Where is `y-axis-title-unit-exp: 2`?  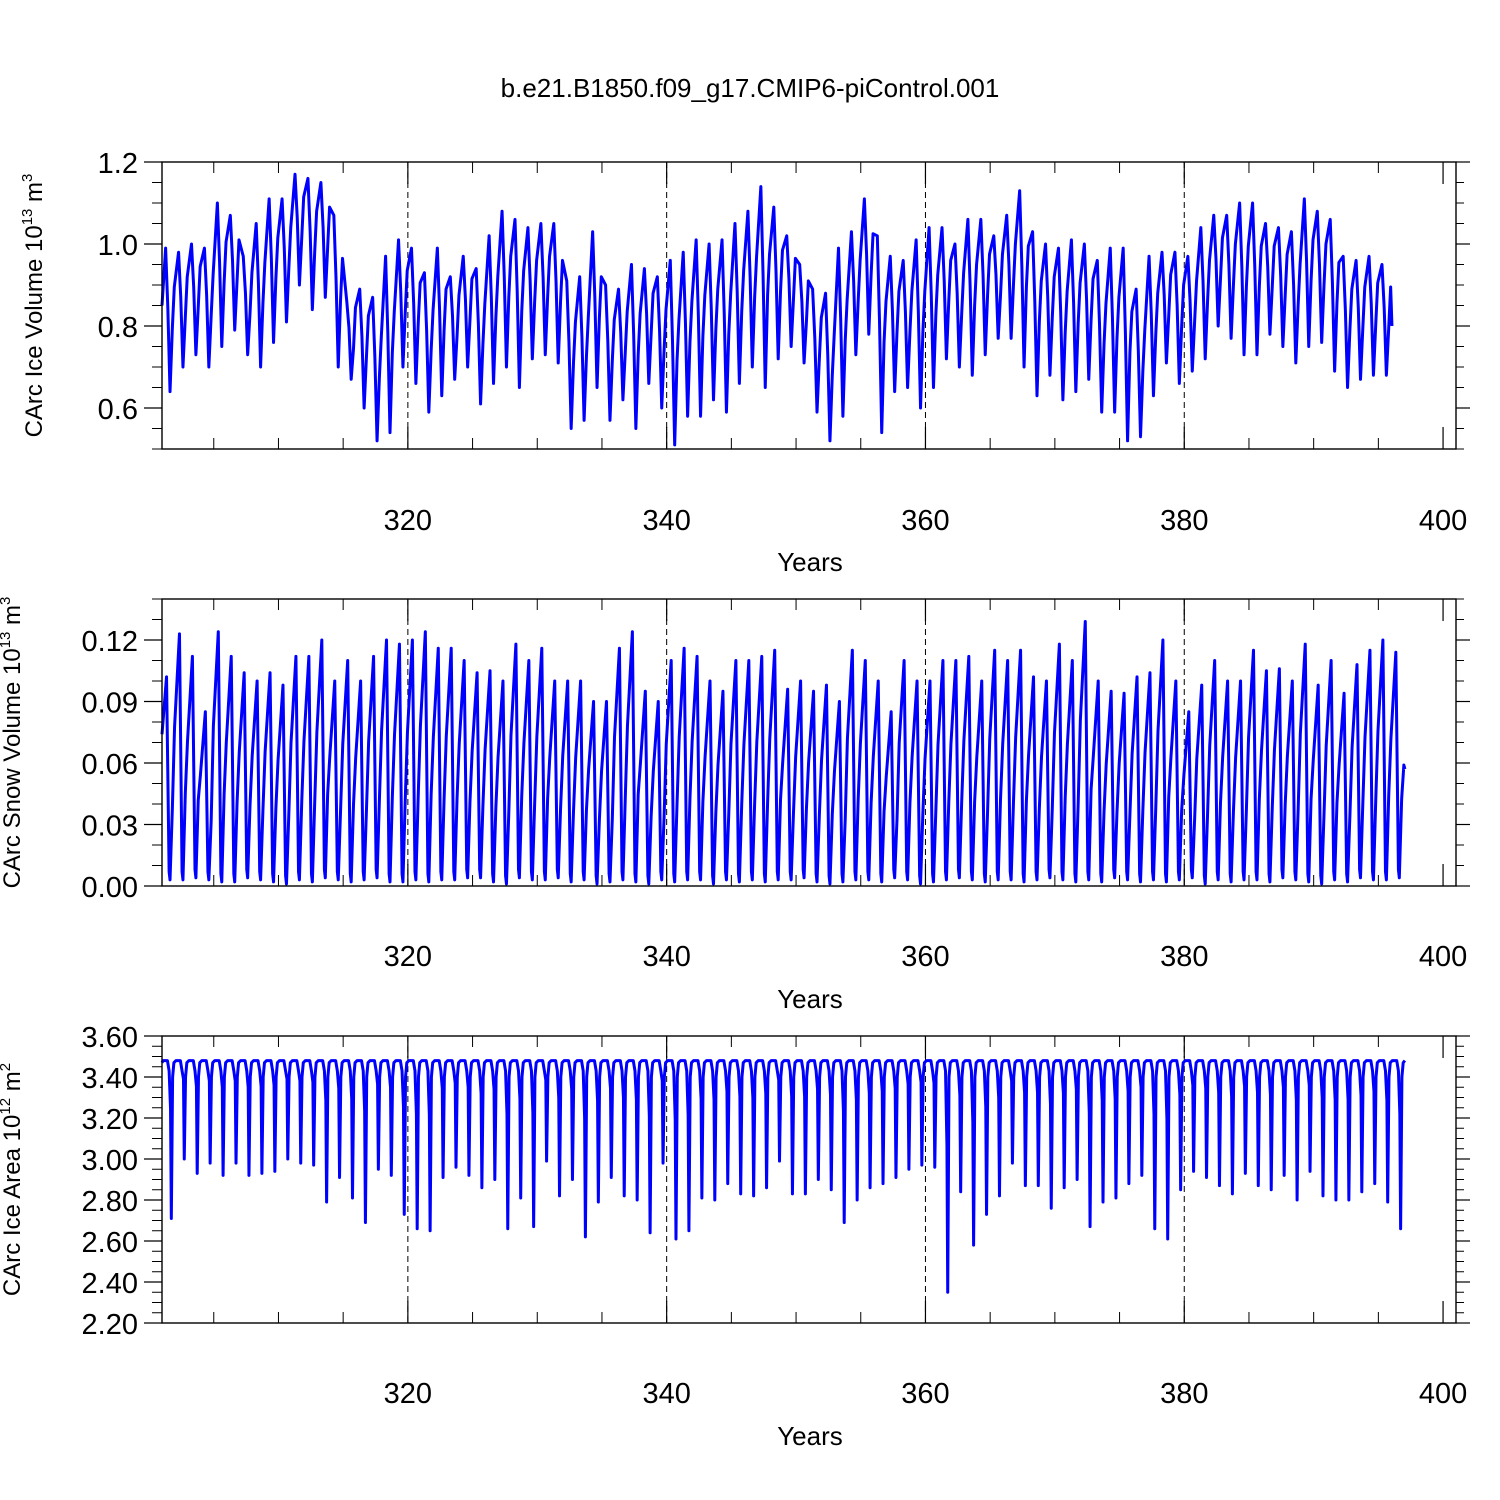 y-axis-title-unit-exp: 2 is located at coordinates (7, 1067).